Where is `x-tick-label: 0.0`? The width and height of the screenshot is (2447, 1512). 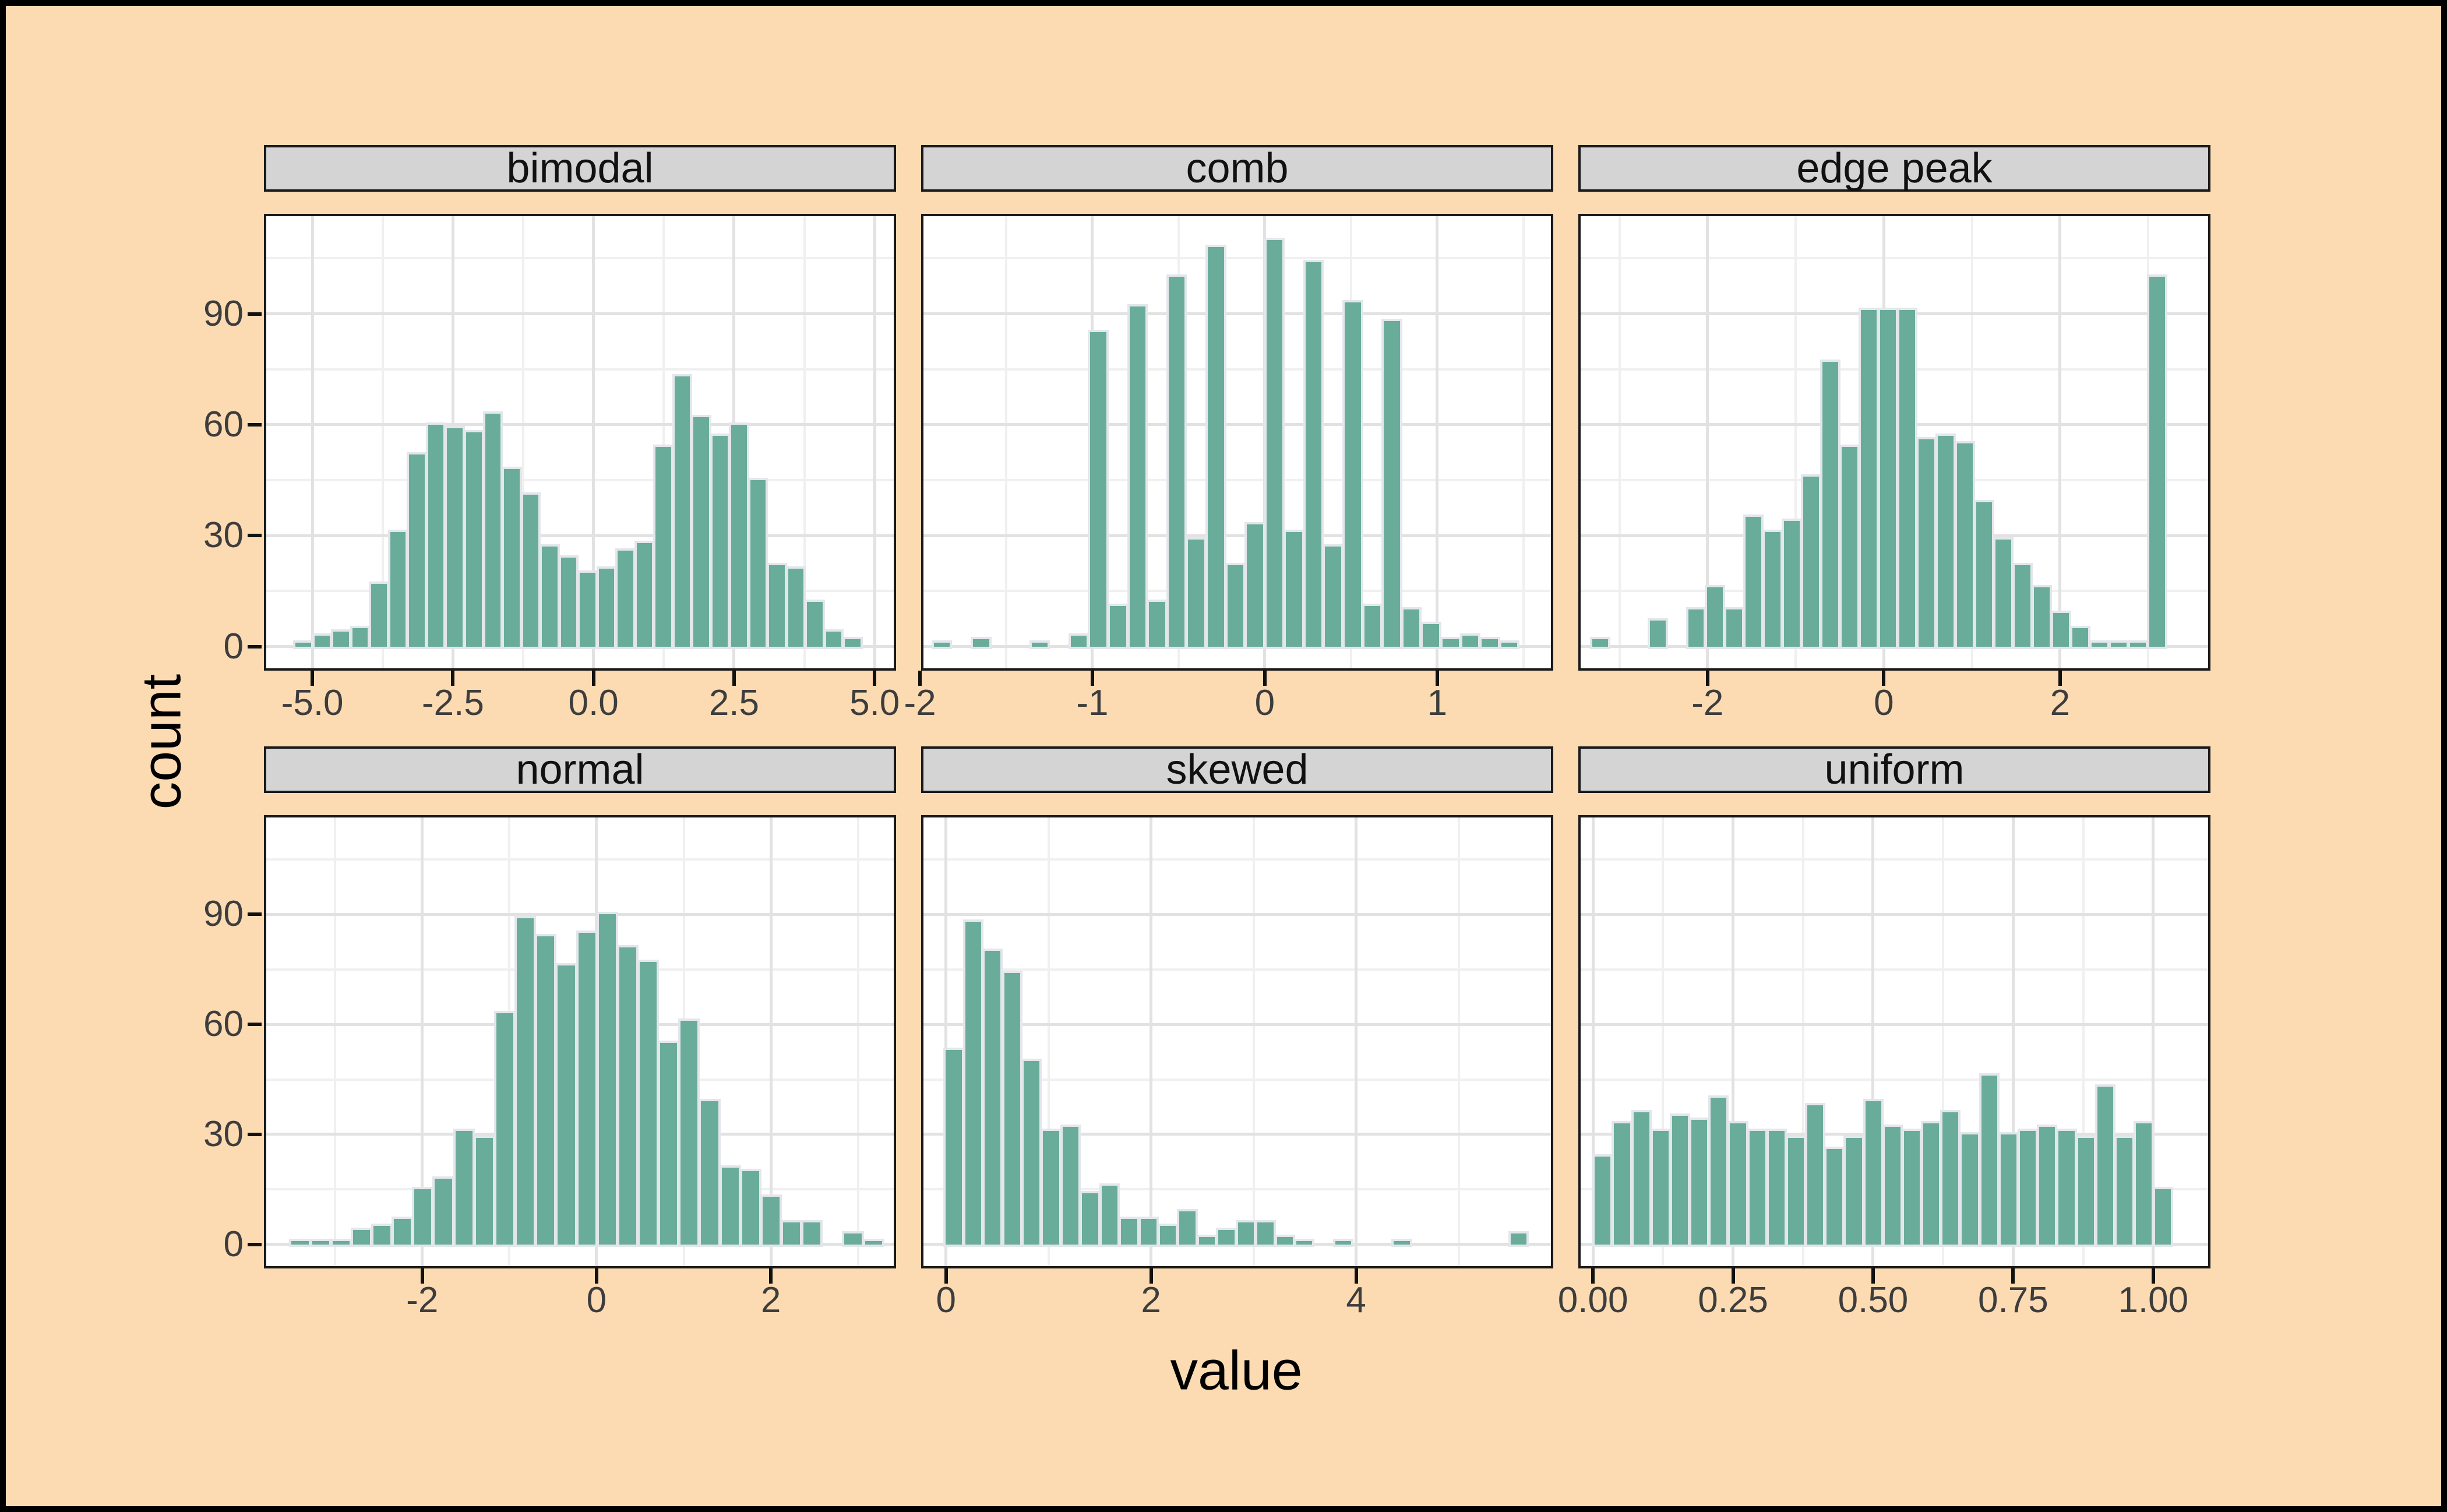
x-tick-label: 0.0 is located at coordinates (593, 703).